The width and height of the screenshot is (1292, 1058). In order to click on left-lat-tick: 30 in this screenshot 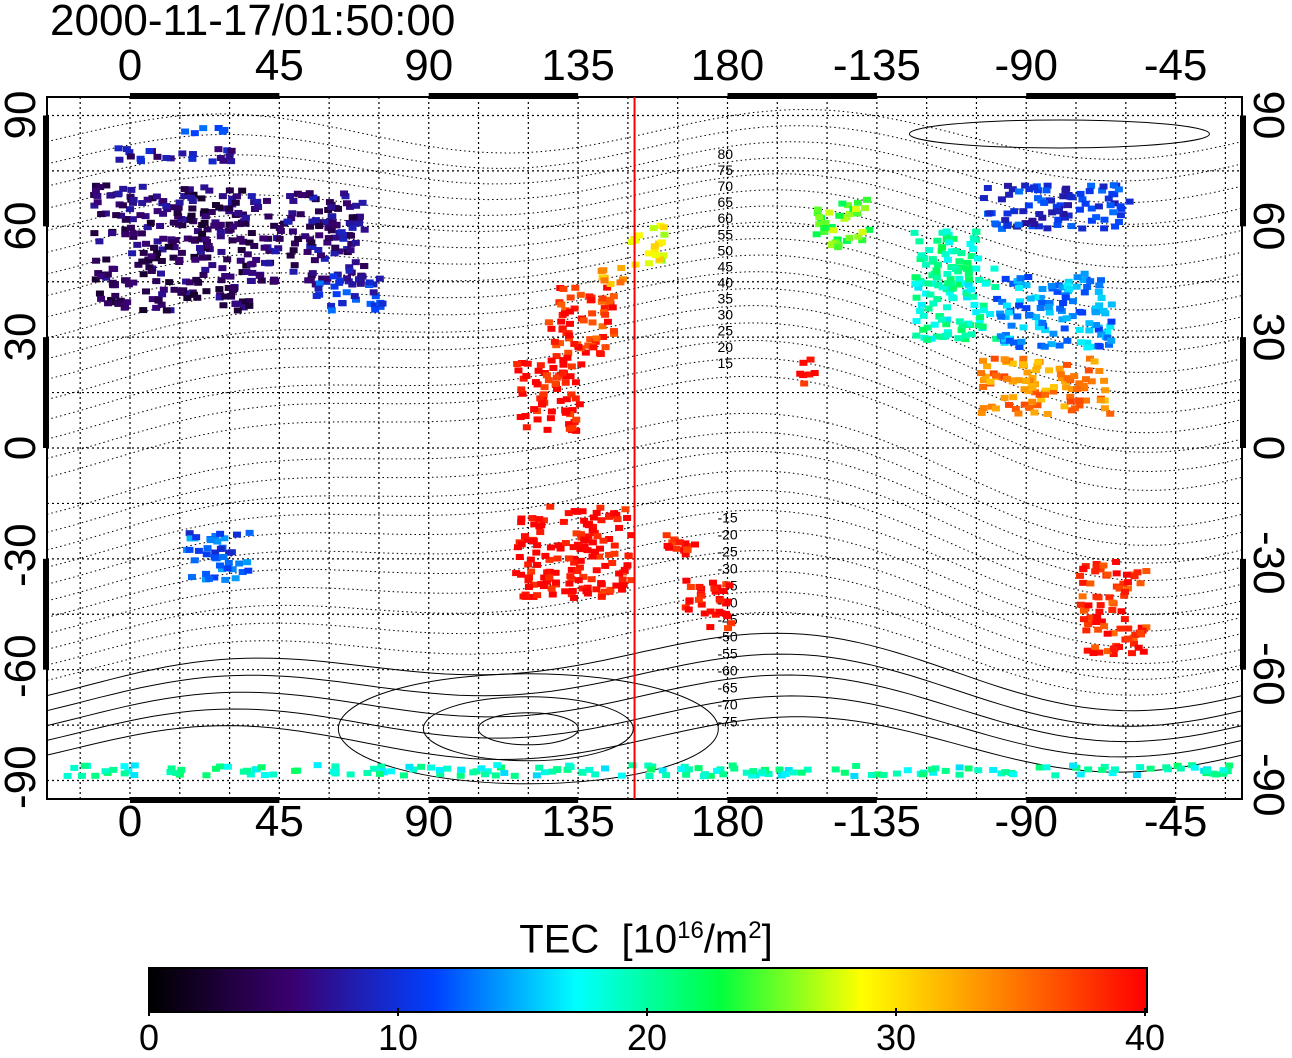, I will do `click(22, 337)`.